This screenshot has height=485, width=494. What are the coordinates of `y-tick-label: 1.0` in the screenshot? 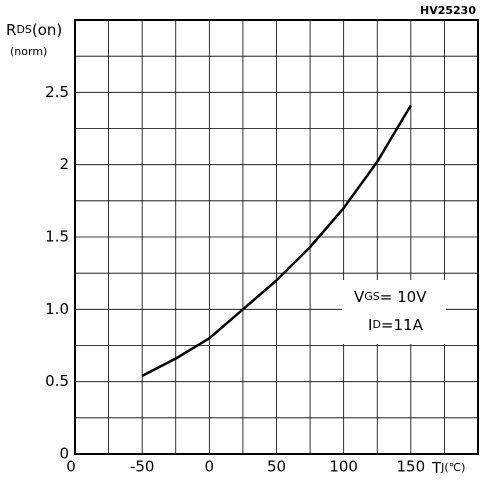 It's located at (57, 309).